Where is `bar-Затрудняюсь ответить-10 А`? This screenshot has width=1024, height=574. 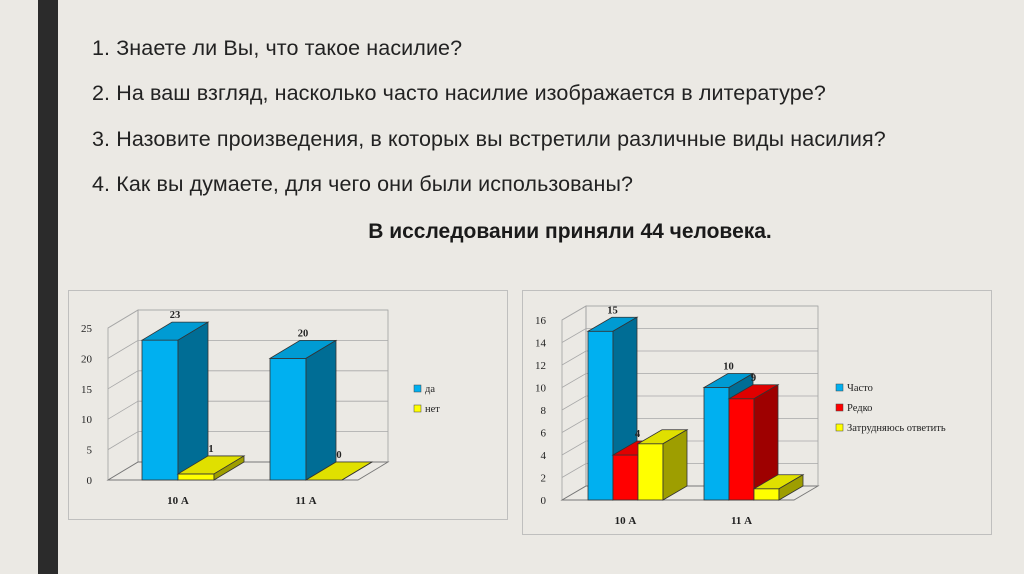
bar-Затрудняюсь ответить-10 А is located at coordinates (662, 465).